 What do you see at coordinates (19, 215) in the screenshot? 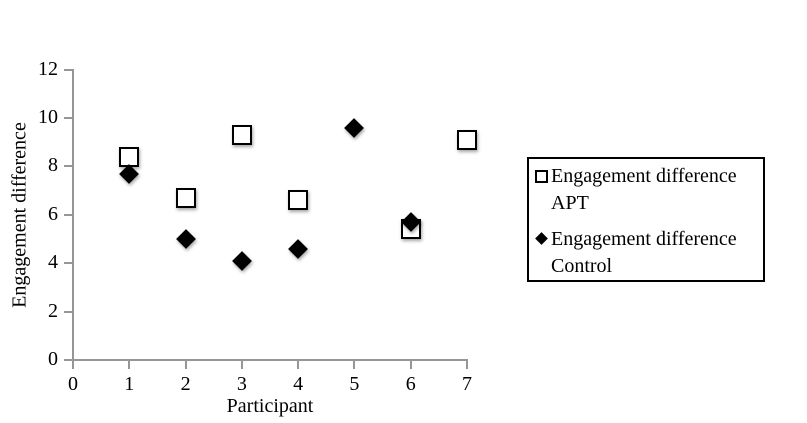
I see `y-axis-title: Engagement difference` at bounding box center [19, 215].